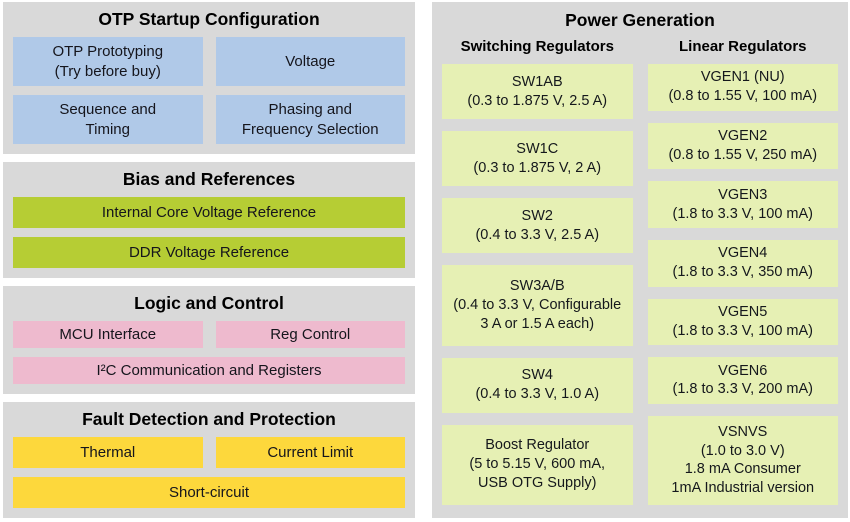 The width and height of the screenshot is (850, 522). I want to click on feature-box: Voltage, so click(310, 62).